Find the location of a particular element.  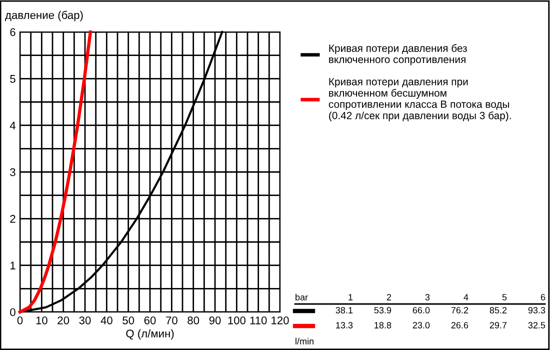

y-tick-label: 5 is located at coordinates (13, 79).